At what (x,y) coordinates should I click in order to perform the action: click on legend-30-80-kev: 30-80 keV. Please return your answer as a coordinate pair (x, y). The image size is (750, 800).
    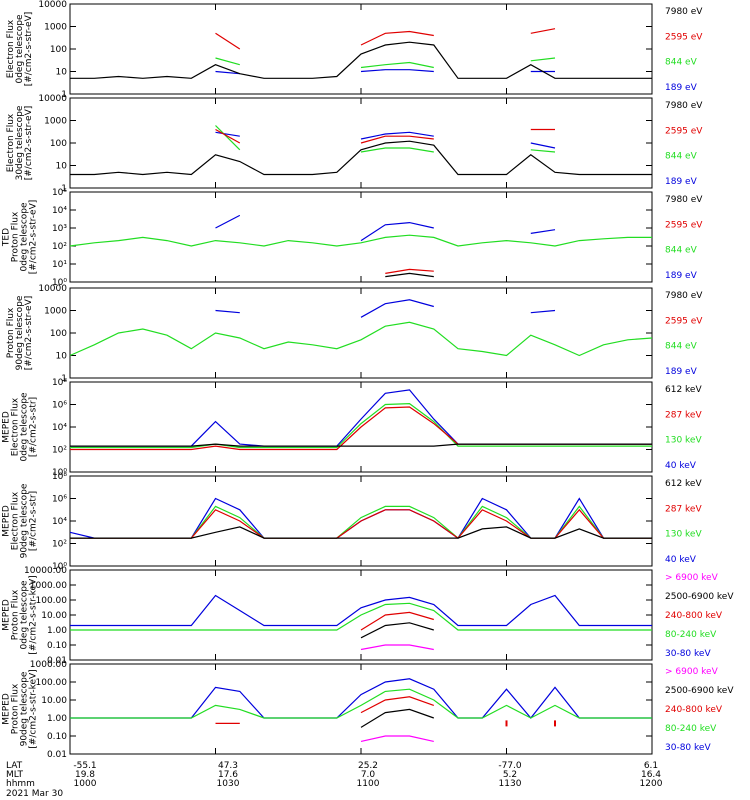
    Looking at the image, I should click on (688, 654).